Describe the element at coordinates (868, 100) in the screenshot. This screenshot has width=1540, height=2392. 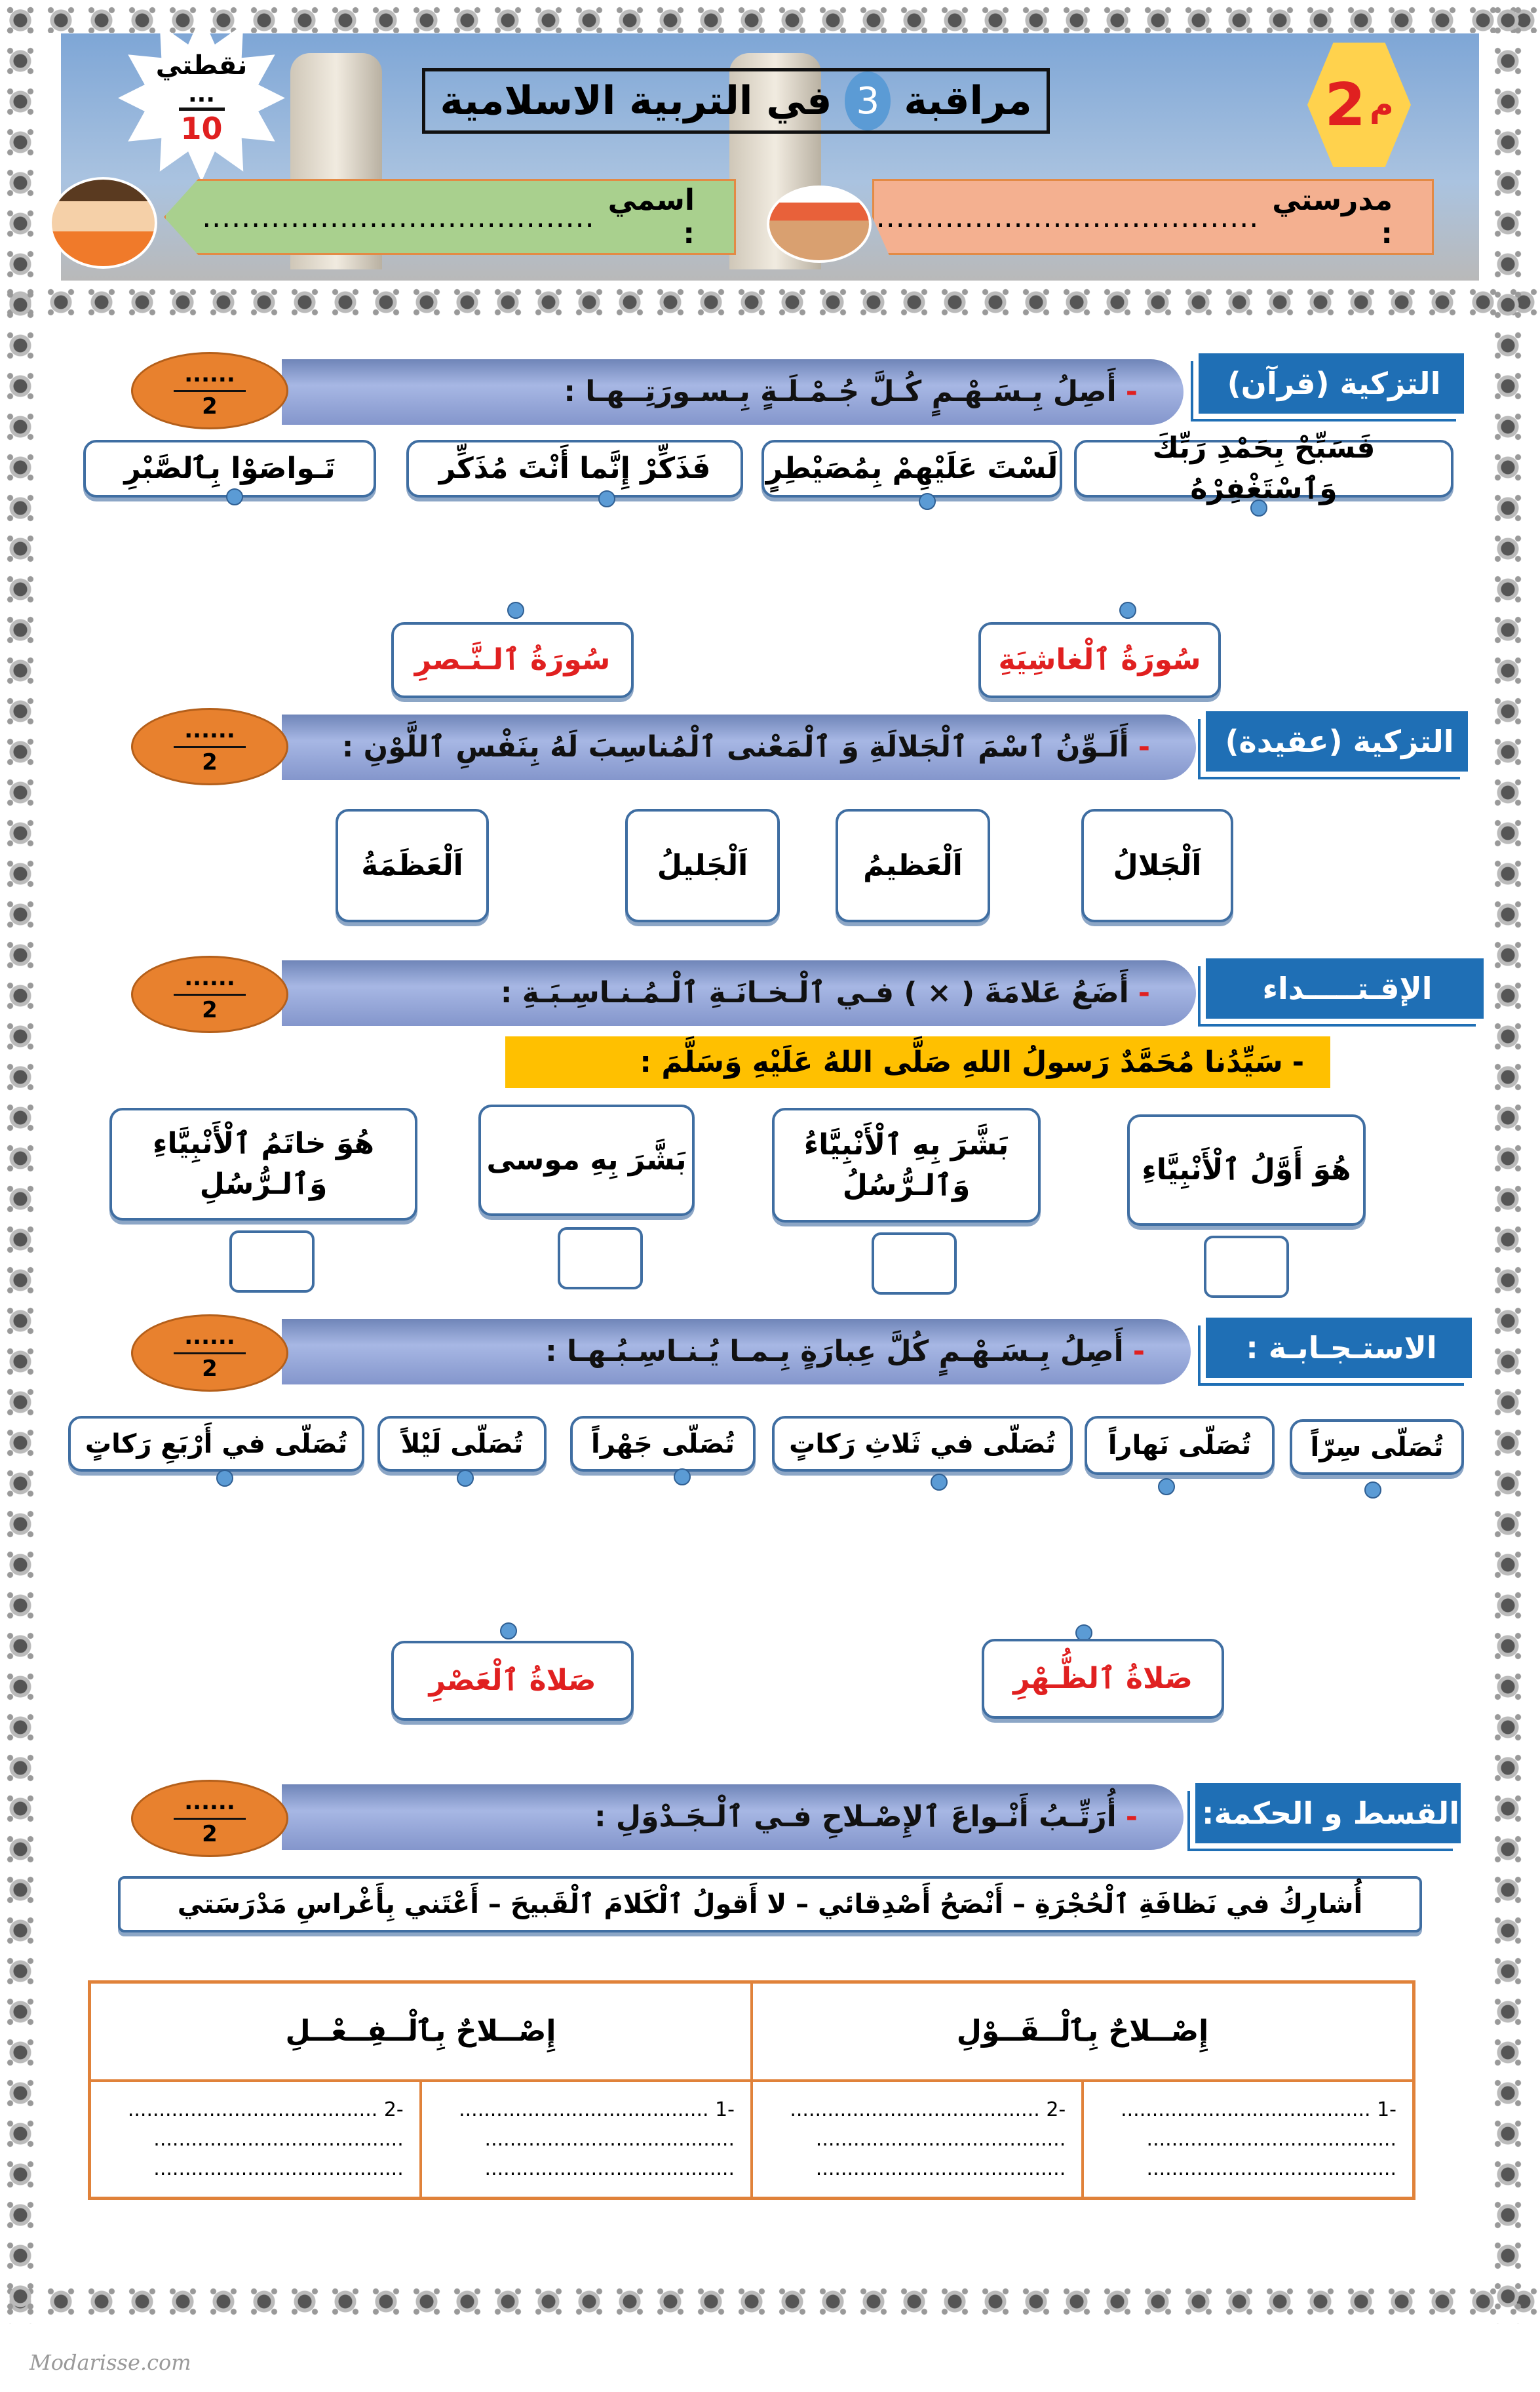
I see `exam-number-badge: 3` at that location.